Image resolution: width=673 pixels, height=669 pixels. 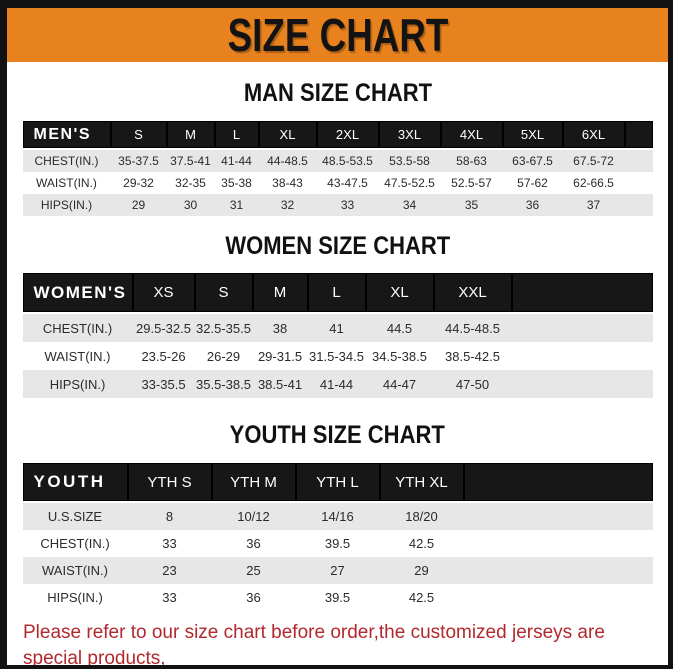 I want to click on youth-section-heading-text: YOUTH SIZE CHART, so click(x=337, y=435).